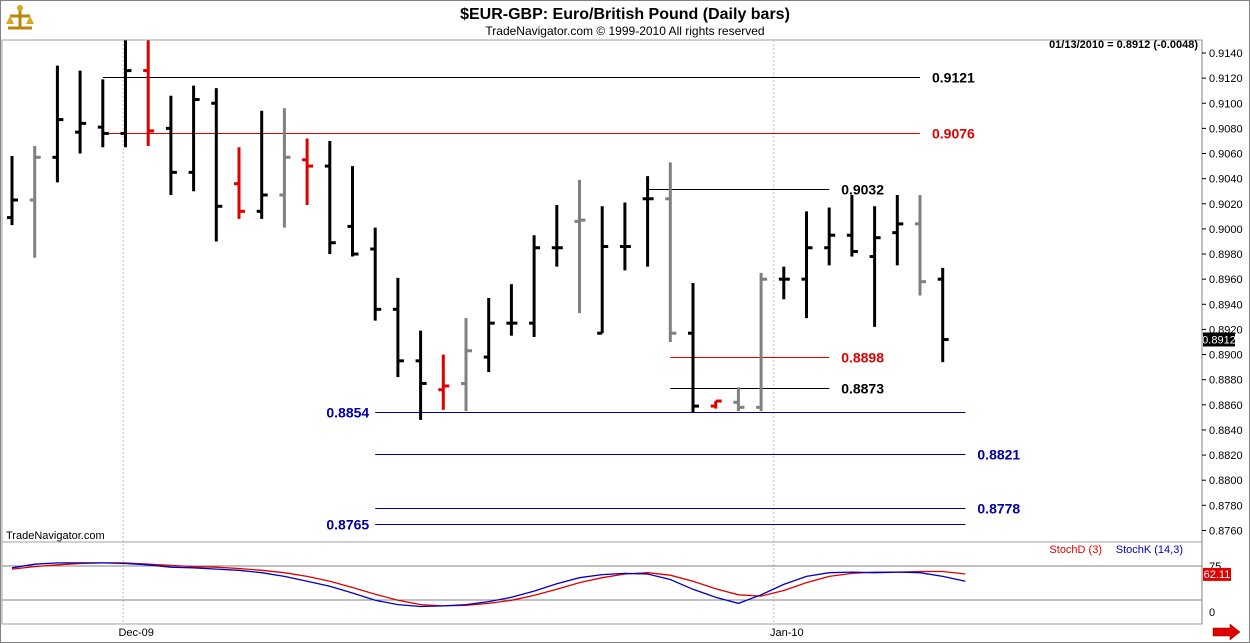 The height and width of the screenshot is (643, 1250). Describe the element at coordinates (1226, 481) in the screenshot. I see `price-tick-label: 0.8800` at that location.